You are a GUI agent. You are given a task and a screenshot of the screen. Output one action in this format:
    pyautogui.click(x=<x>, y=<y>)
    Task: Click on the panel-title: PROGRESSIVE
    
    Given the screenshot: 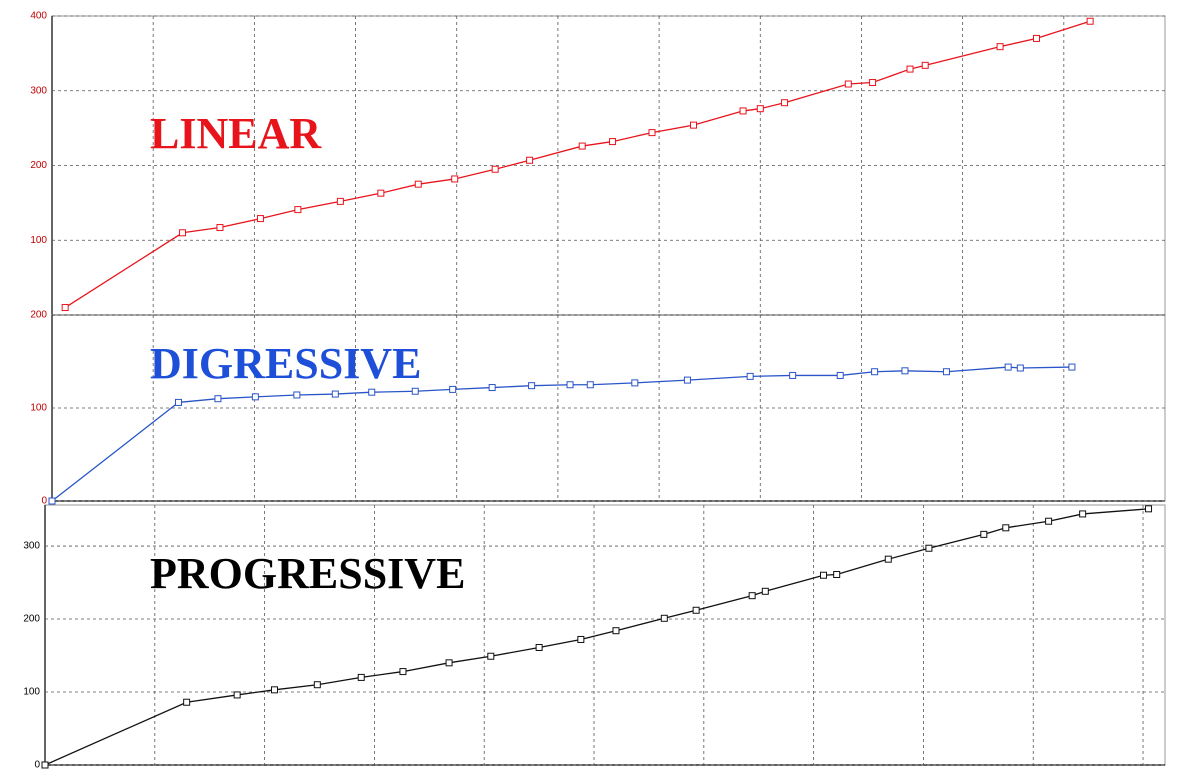 What is the action you would take?
    pyautogui.click(x=307, y=573)
    